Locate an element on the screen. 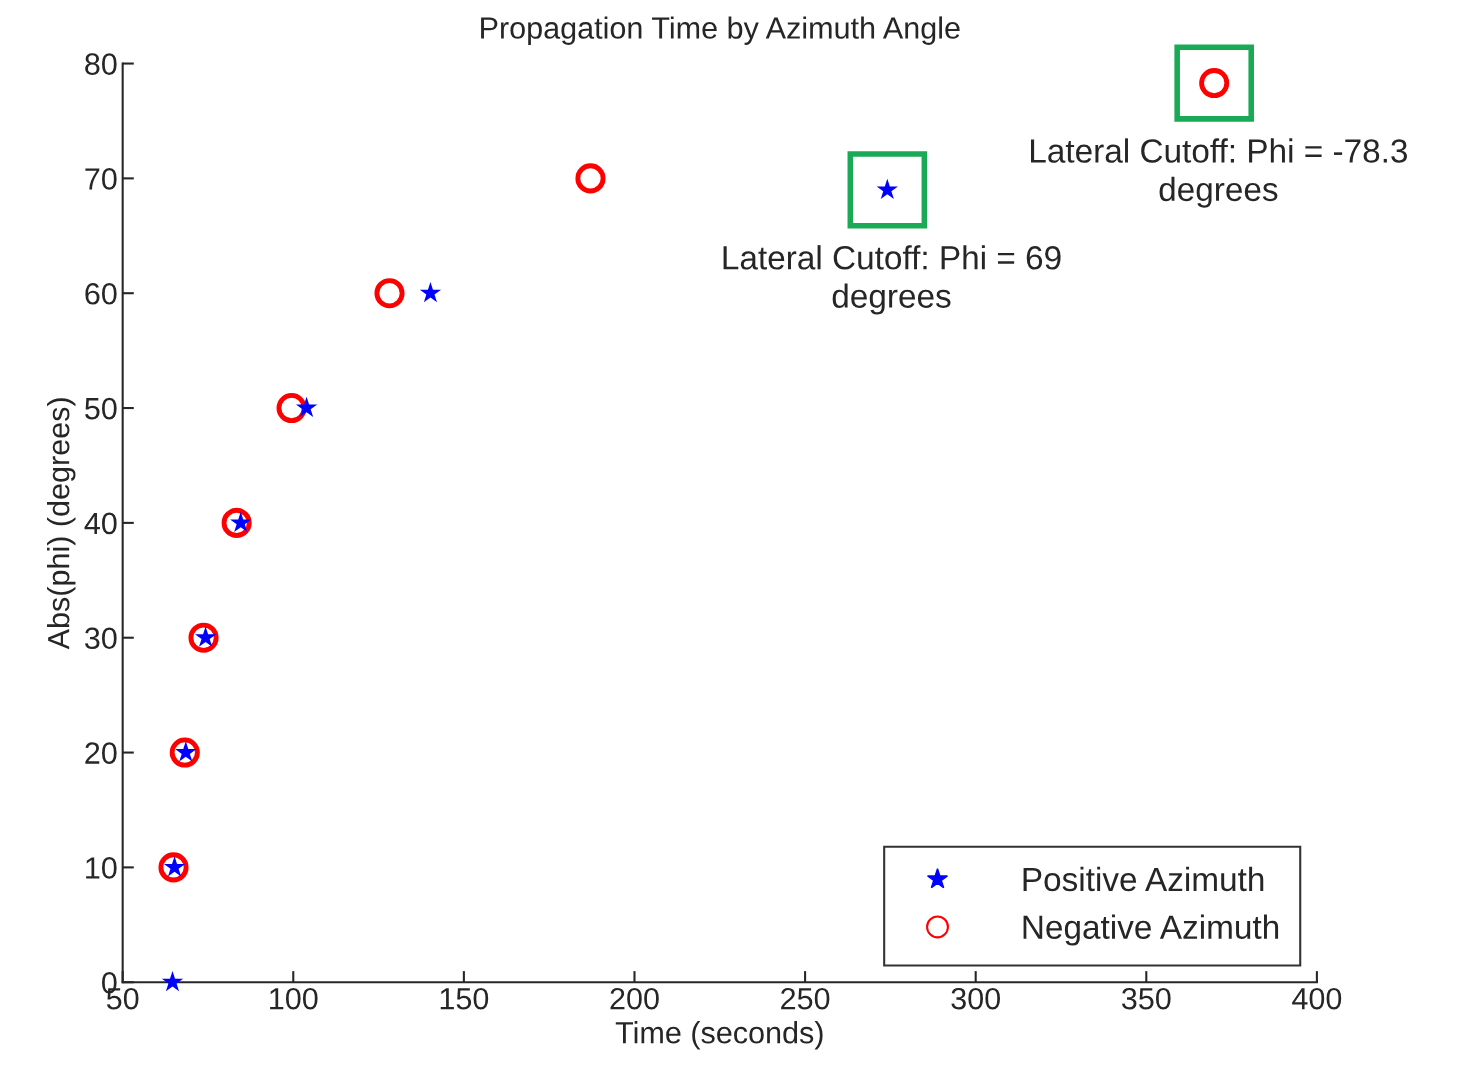  y-tick-label: 40 is located at coordinates (100, 523).